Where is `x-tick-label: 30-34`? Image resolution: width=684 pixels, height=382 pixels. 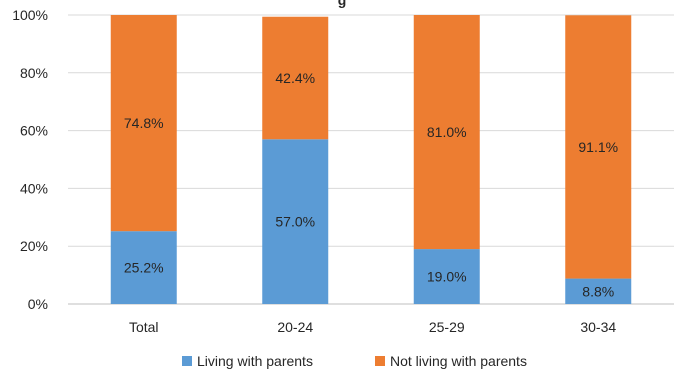
x-tick-label: 30-34 is located at coordinates (598, 327).